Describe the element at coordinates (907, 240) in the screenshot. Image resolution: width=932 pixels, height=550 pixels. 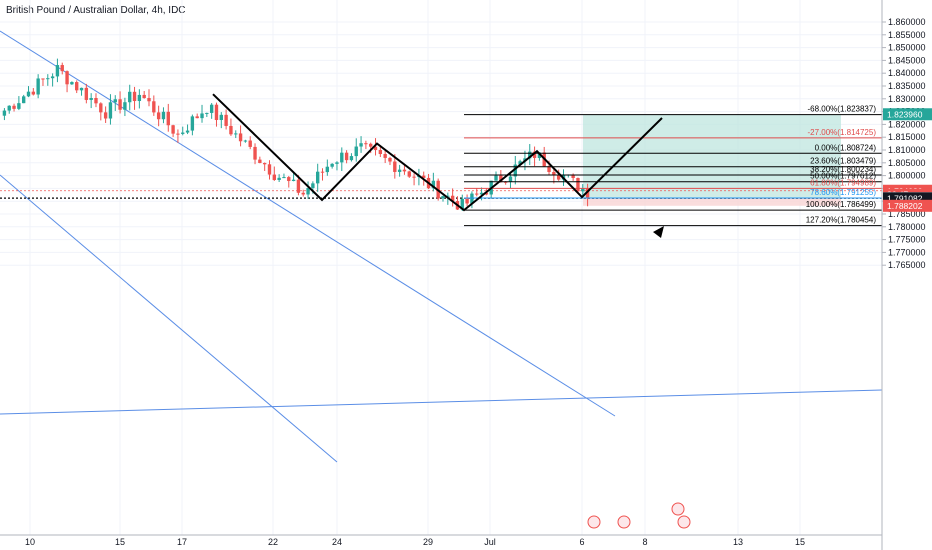
I see `y-tick-label: 1.775000` at that location.